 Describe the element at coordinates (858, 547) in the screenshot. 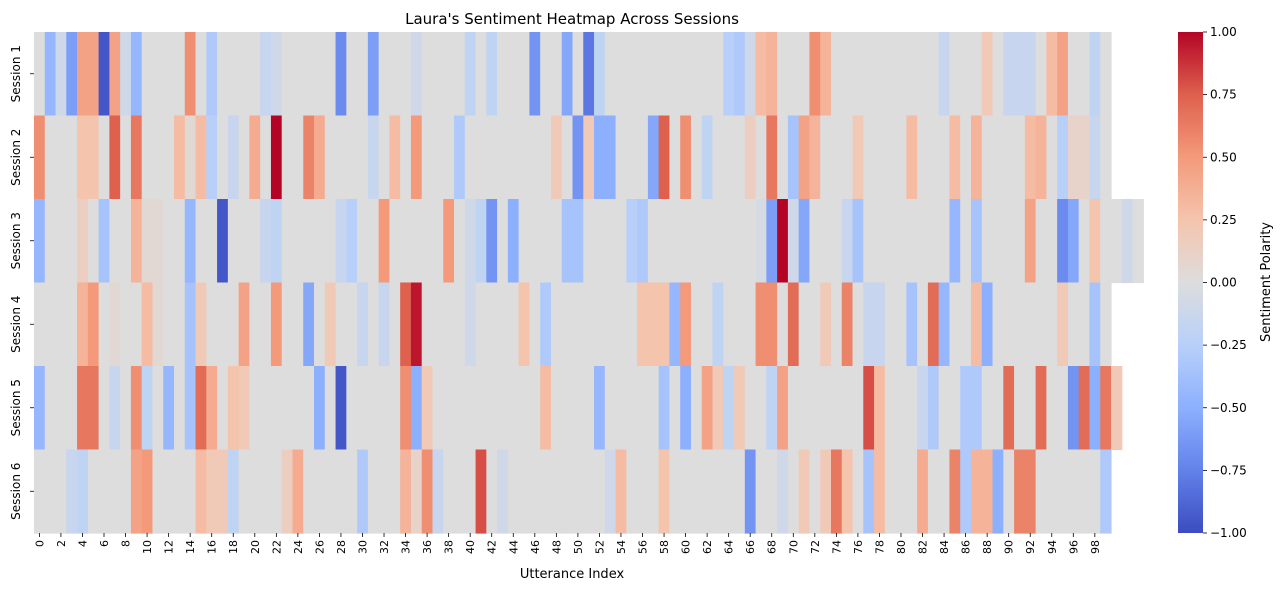

I see `x-tick-label: 76` at that location.